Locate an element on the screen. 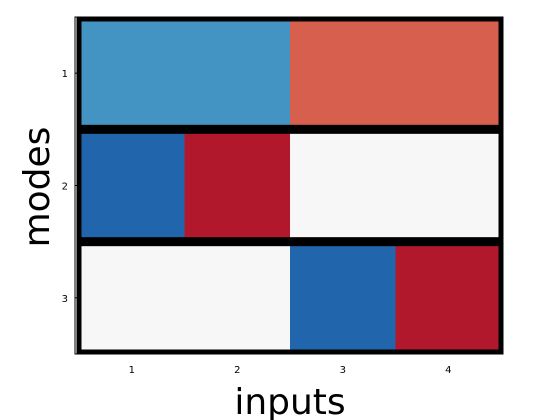 The height and width of the screenshot is (420, 560). y-tick-labels: 1 2 3 is located at coordinates (70, 187).